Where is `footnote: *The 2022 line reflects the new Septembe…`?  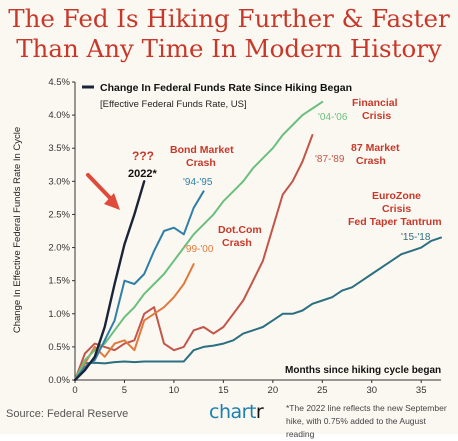 footnote: *The 2022 line reflects the new Septembe… is located at coordinates (371, 421).